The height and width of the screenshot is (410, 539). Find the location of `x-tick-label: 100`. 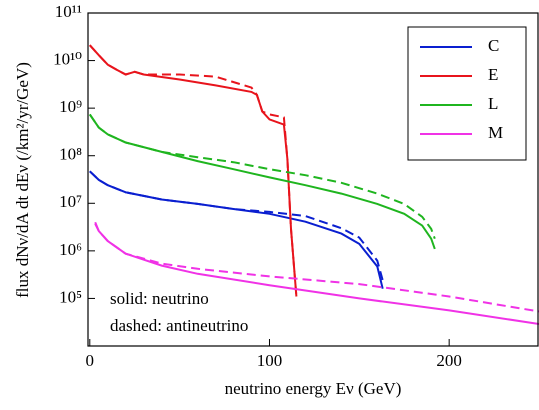

x-tick-label: 100 is located at coordinates (270, 360).